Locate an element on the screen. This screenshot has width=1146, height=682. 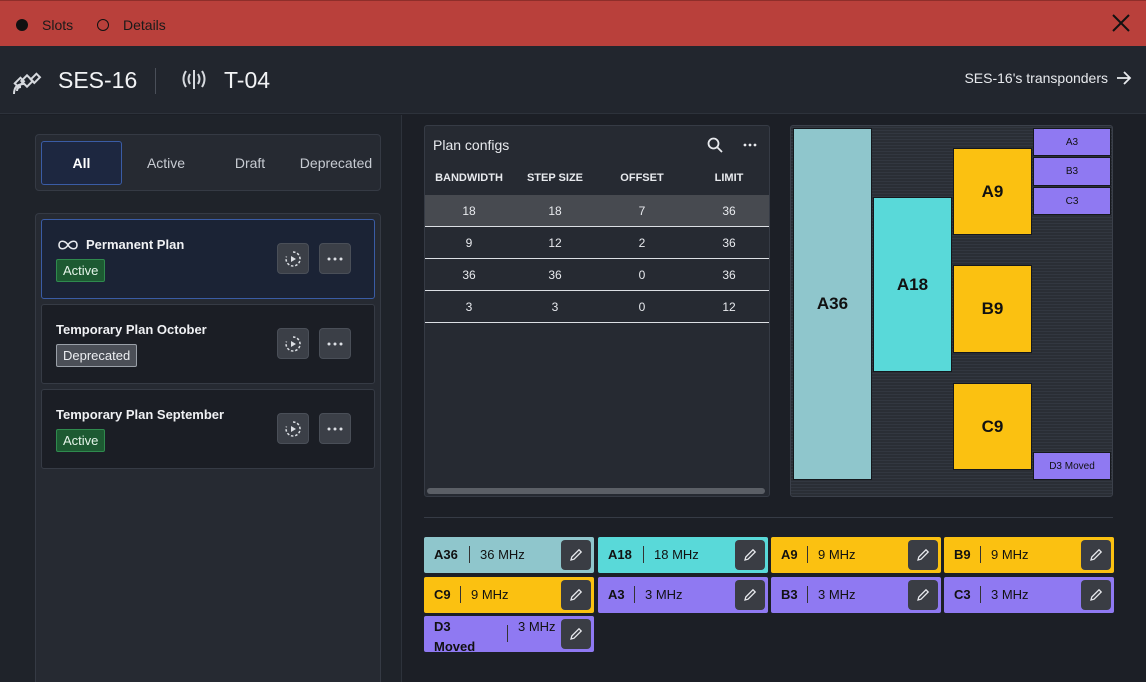
mode-bar: Slots Details is located at coordinates (573, 23).